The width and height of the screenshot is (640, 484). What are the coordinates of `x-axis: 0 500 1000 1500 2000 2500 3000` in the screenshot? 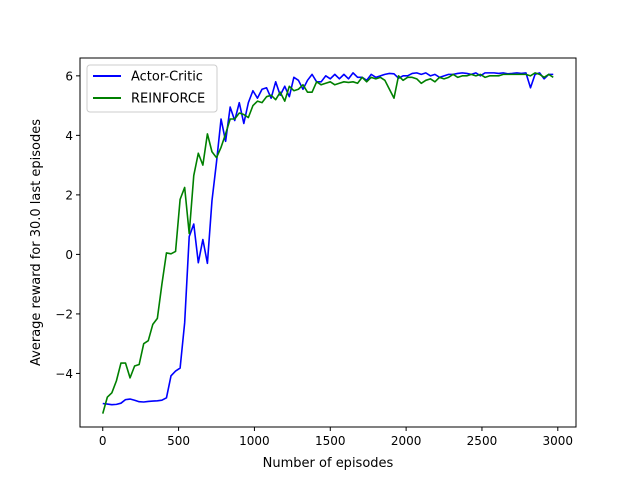 It's located at (336, 437).